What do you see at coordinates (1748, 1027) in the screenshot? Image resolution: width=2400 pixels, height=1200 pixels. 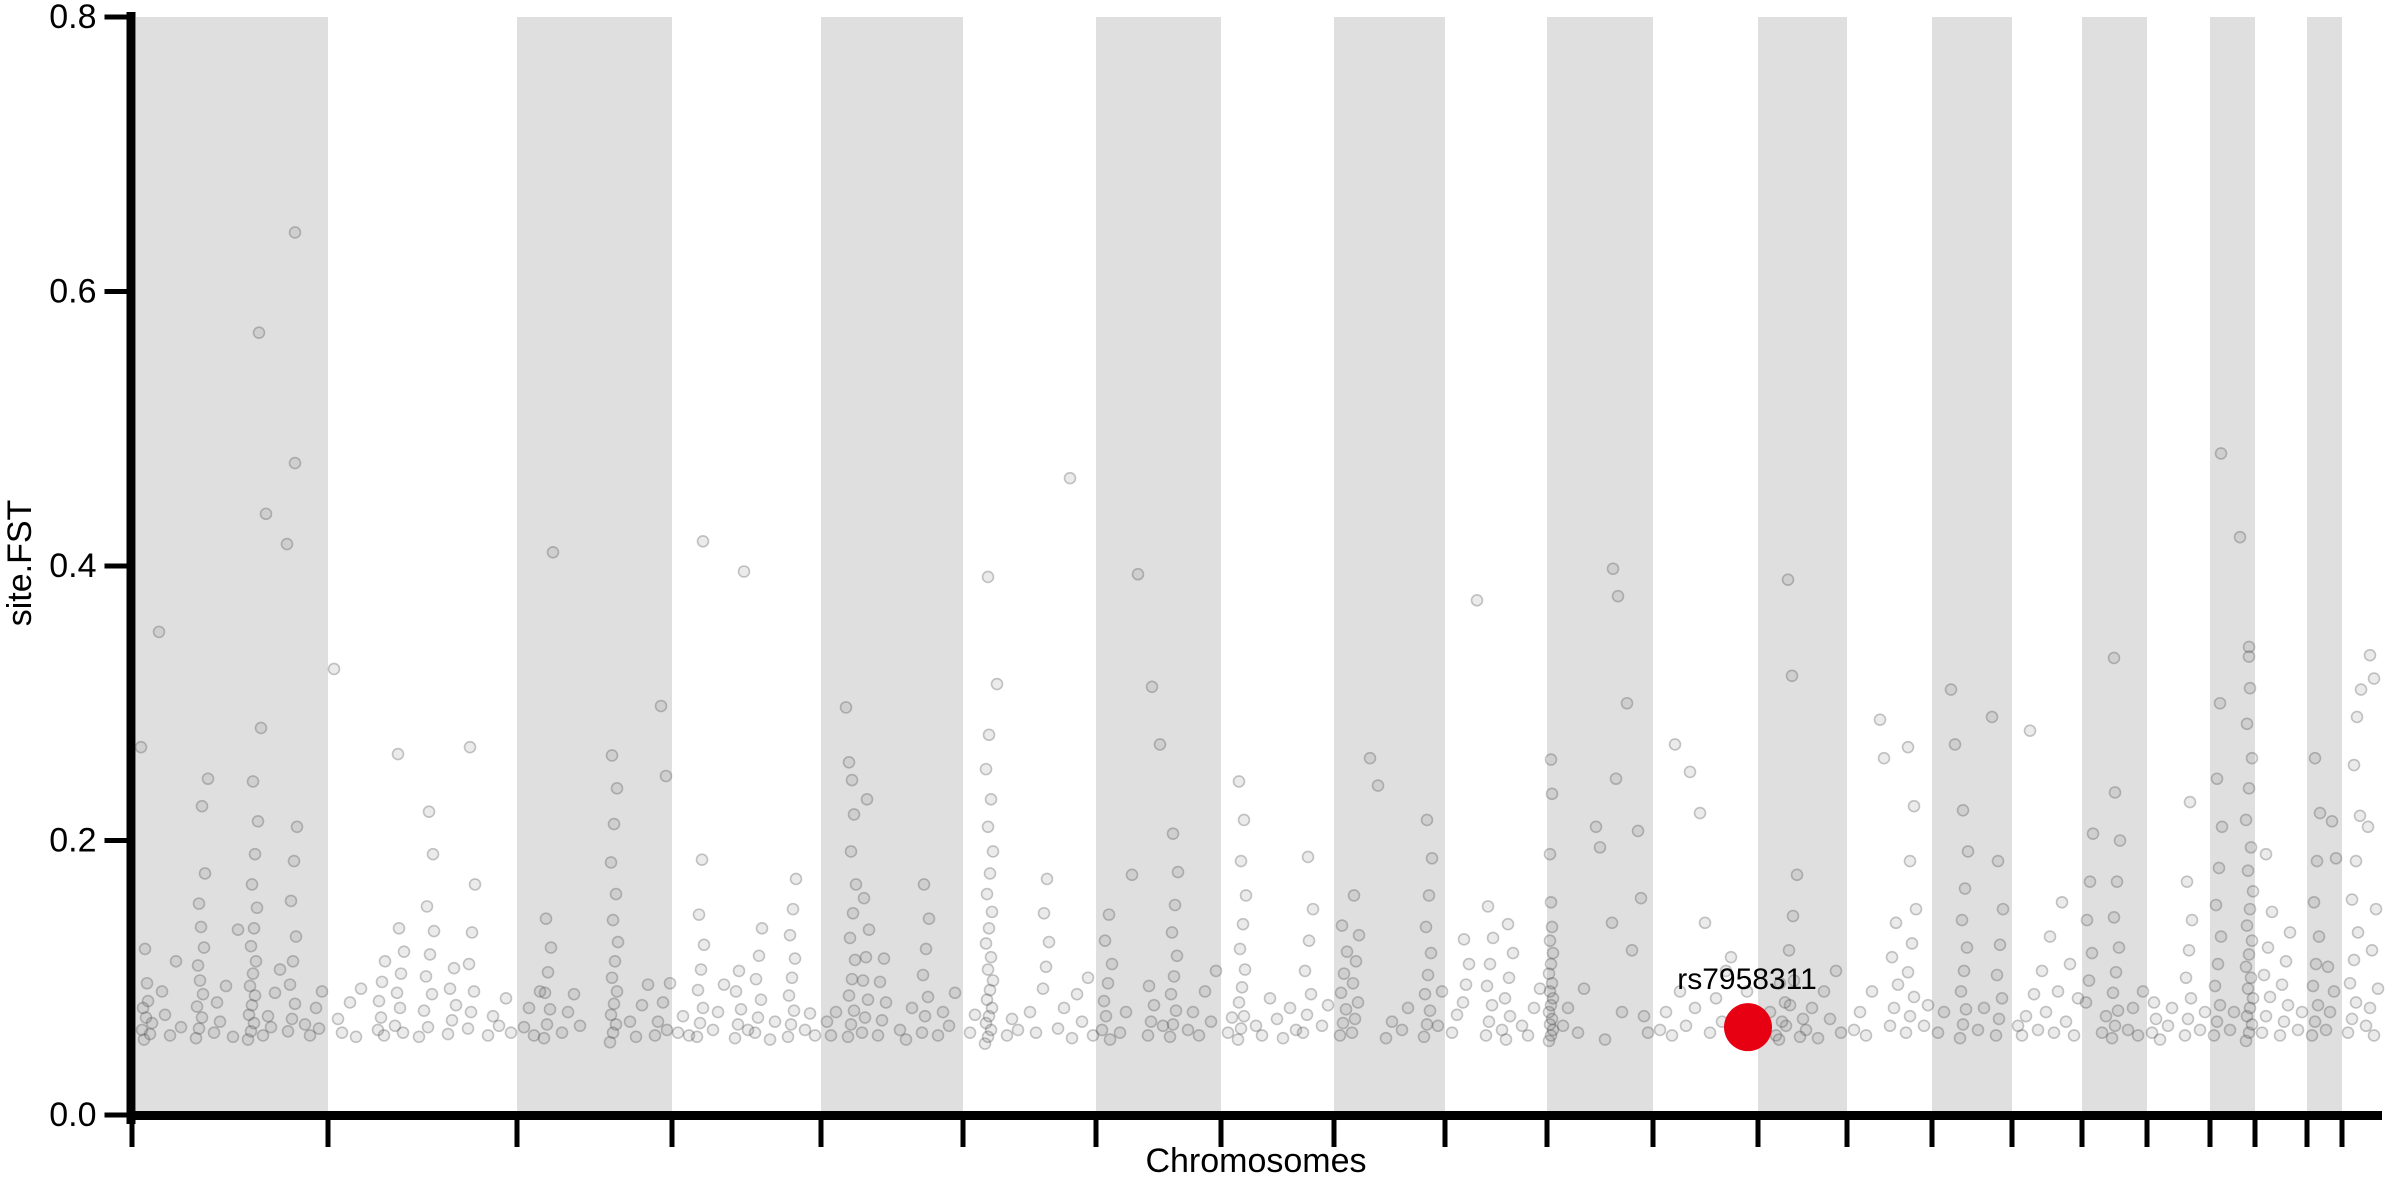 I see `highlighted-snp-point` at bounding box center [1748, 1027].